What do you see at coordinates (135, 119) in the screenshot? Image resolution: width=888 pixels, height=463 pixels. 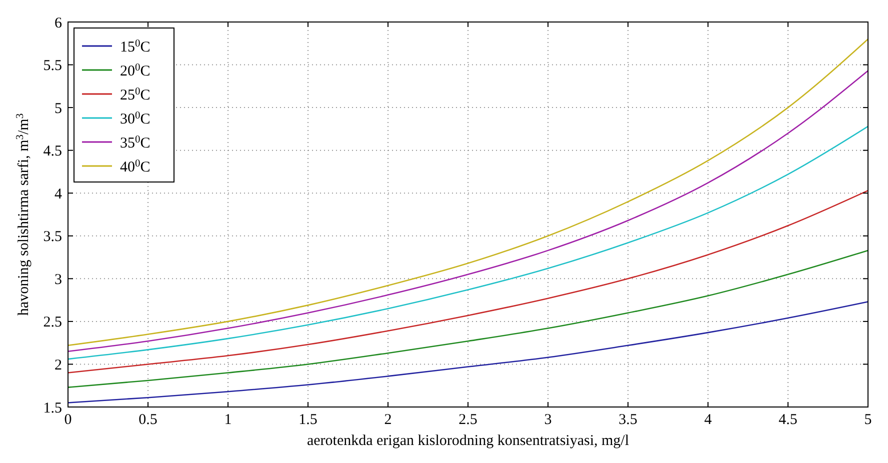 I see `legend-label: 30$^{0}$C` at bounding box center [135, 119].